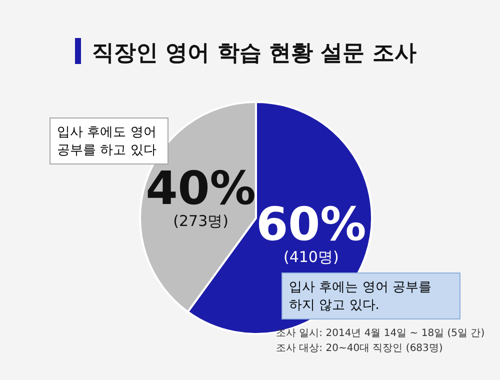 The image size is (500, 380). Describe the element at coordinates (106, 141) in the screenshot. I see `slice-label: 입사 후에도 영어 공부를 하고 있다` at that location.